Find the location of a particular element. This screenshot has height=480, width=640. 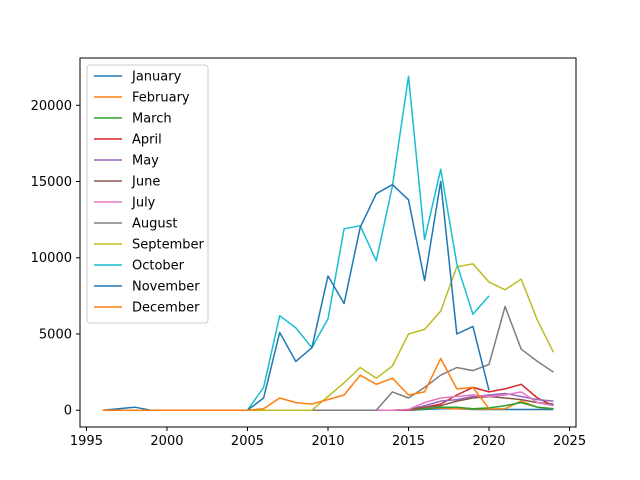

x-tick-label: 2020 is located at coordinates (488, 441).